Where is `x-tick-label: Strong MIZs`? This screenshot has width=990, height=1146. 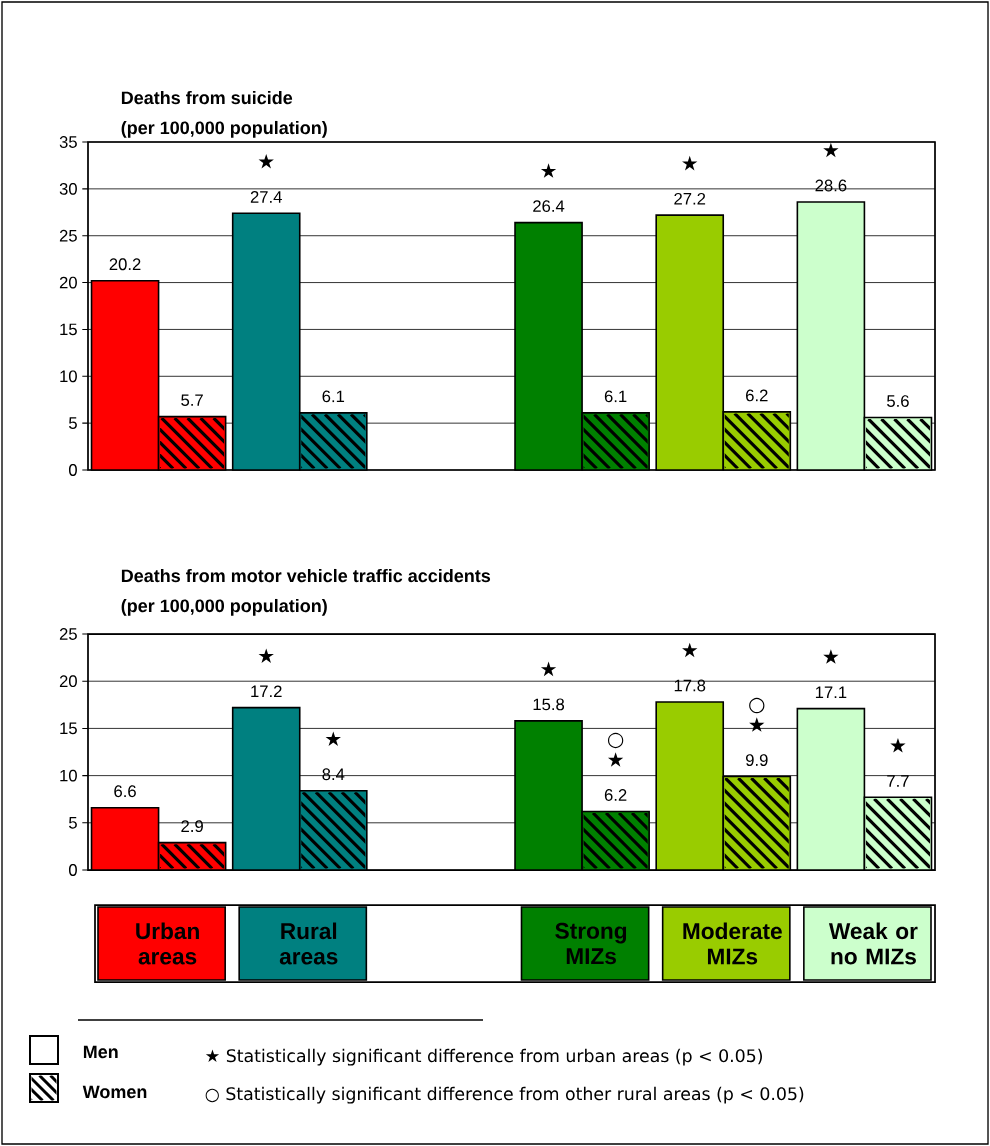
x-tick-label: Strong MIZs is located at coordinates (591, 943).